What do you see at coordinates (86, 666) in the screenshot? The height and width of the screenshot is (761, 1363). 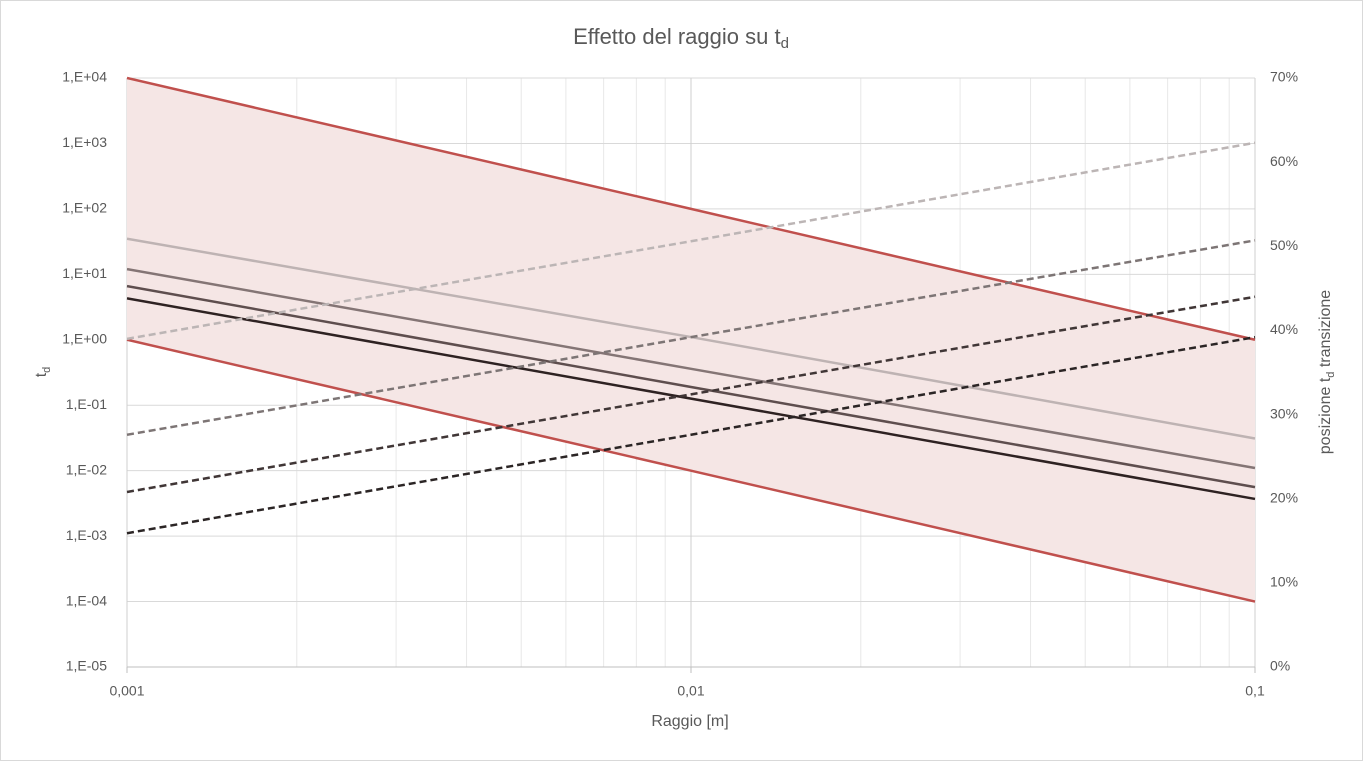 I see `y-tick-label: 1,E-05` at bounding box center [86, 666].